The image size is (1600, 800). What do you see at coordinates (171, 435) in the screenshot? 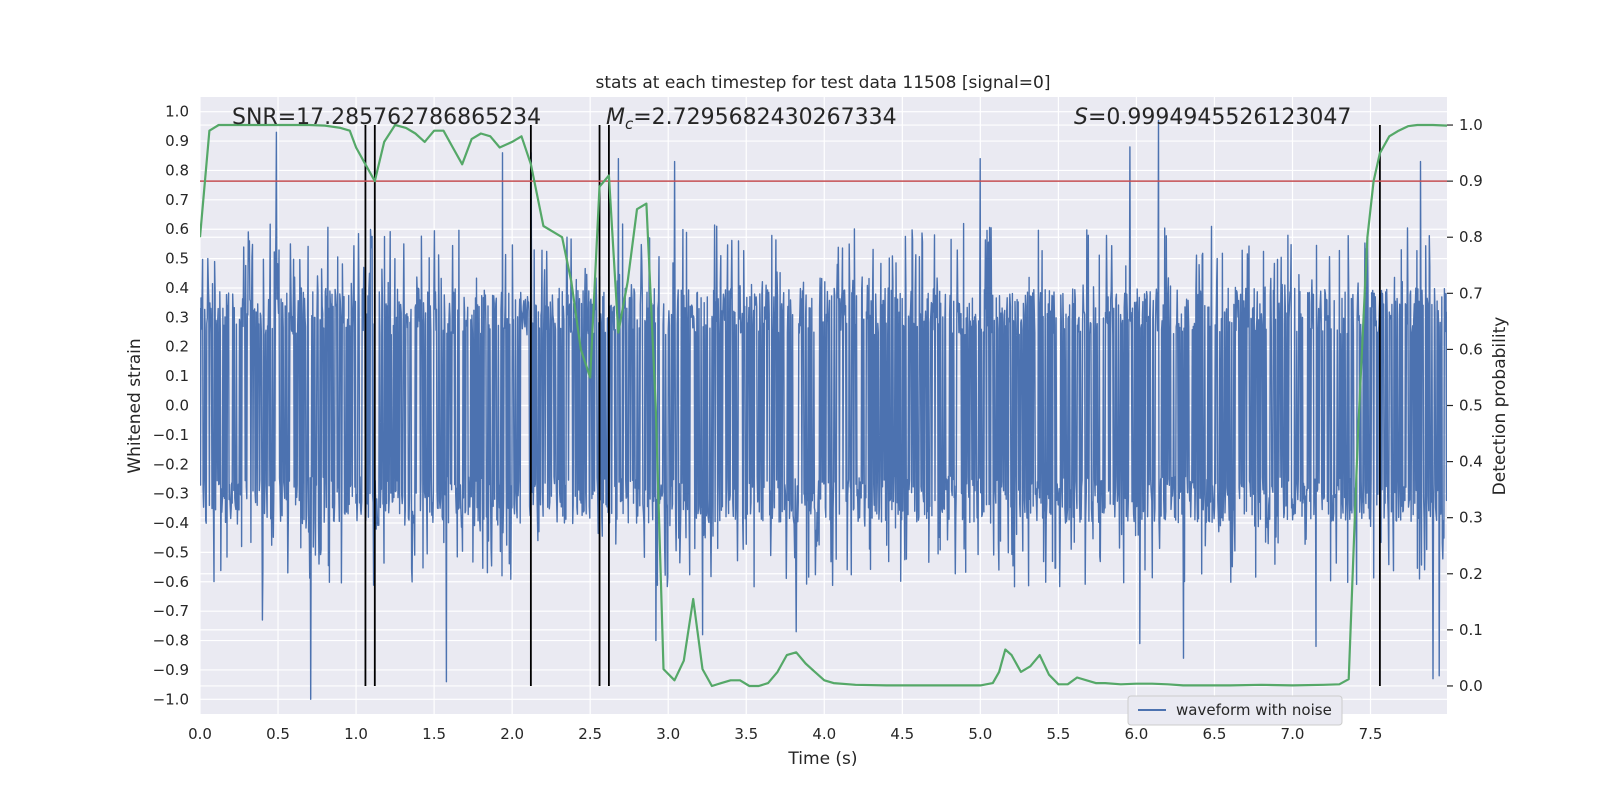
I see `y-left-tick-label: −0.1` at bounding box center [171, 435].